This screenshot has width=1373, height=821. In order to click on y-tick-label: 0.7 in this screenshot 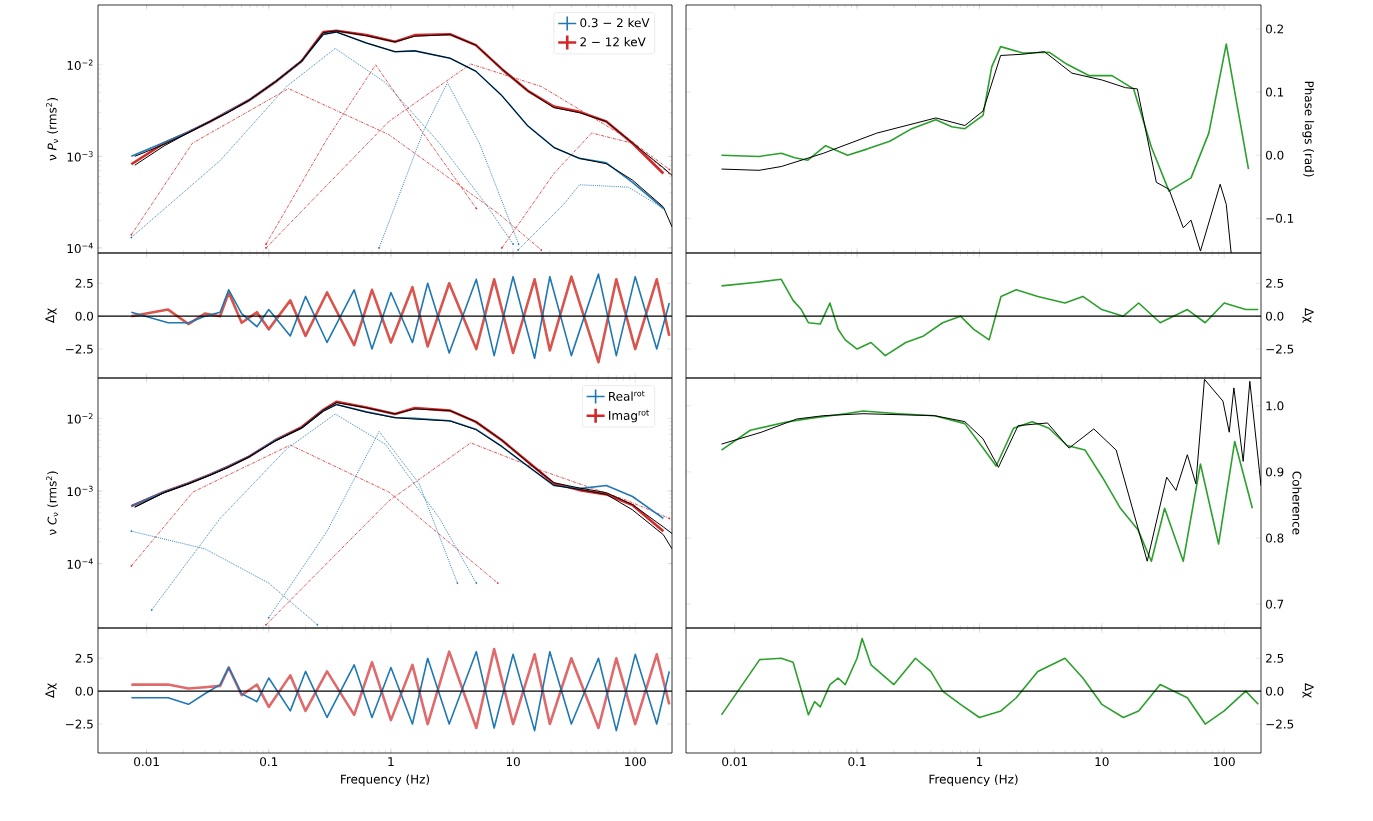, I will do `click(1274, 604)`.